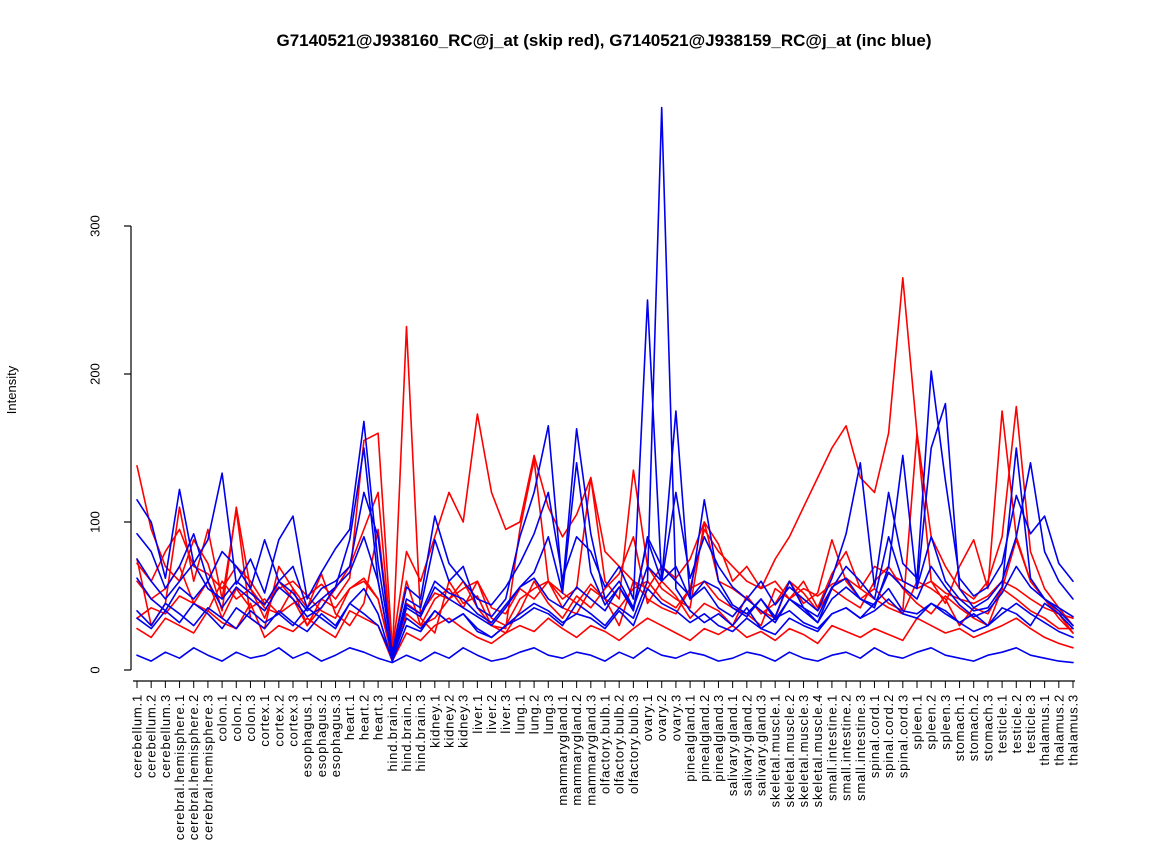 This screenshot has width=1152, height=864. I want to click on x-tick-label: esophagus.1, so click(307, 735).